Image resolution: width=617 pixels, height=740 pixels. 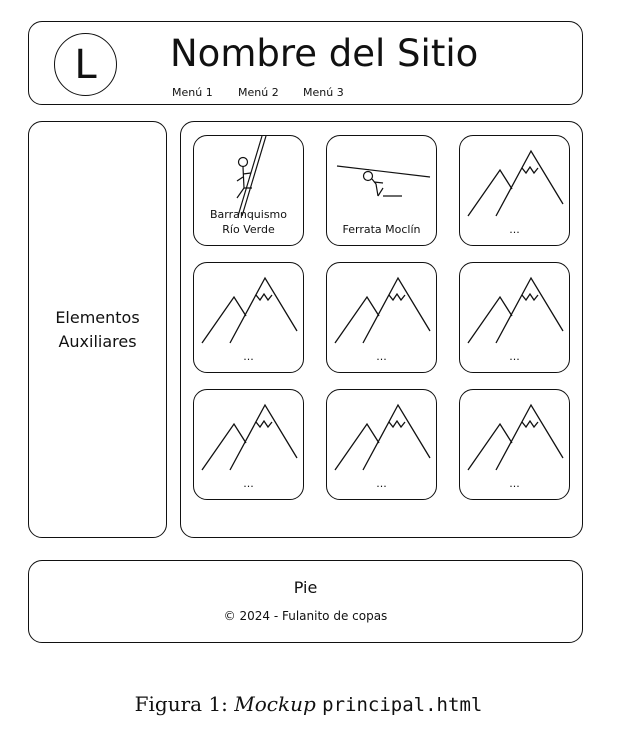 I want to click on site-title: Nombre del Sitio, so click(x=324, y=53).